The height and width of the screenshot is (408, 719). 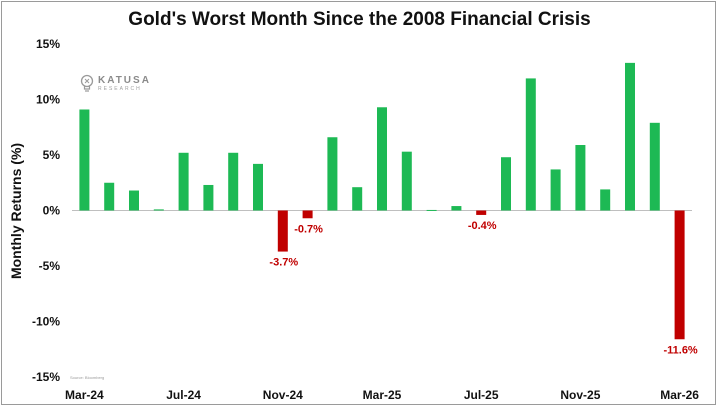 What do you see at coordinates (87, 83) in the screenshot?
I see `lightbulb-icon` at bounding box center [87, 83].